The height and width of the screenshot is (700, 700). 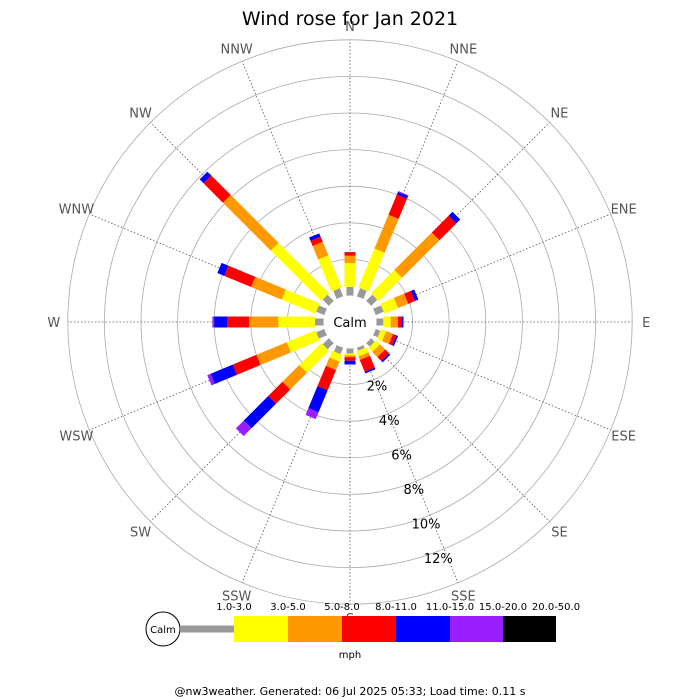 What do you see at coordinates (413, 490) in the screenshot?
I see `radial-tick-label: 8%` at bounding box center [413, 490].